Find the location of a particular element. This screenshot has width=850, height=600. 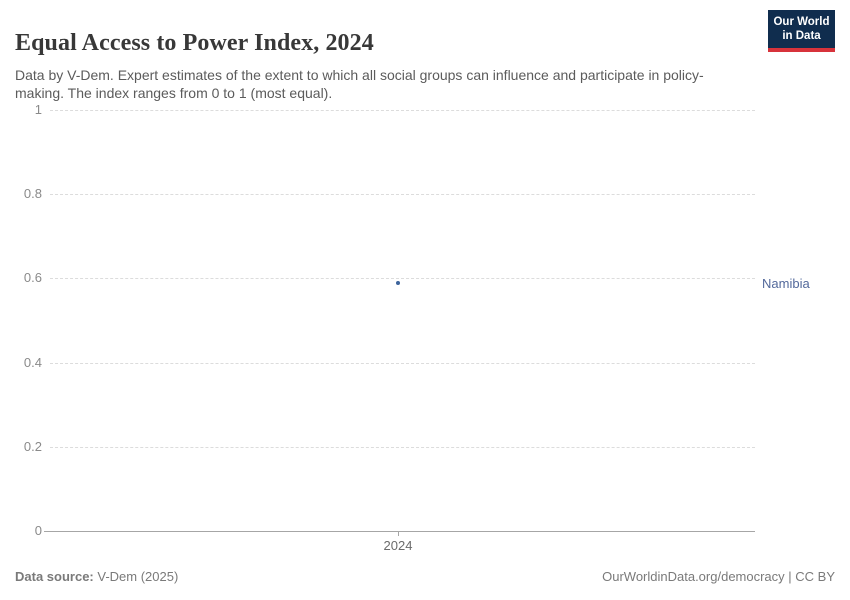

x-axis-tick is located at coordinates (398, 533).